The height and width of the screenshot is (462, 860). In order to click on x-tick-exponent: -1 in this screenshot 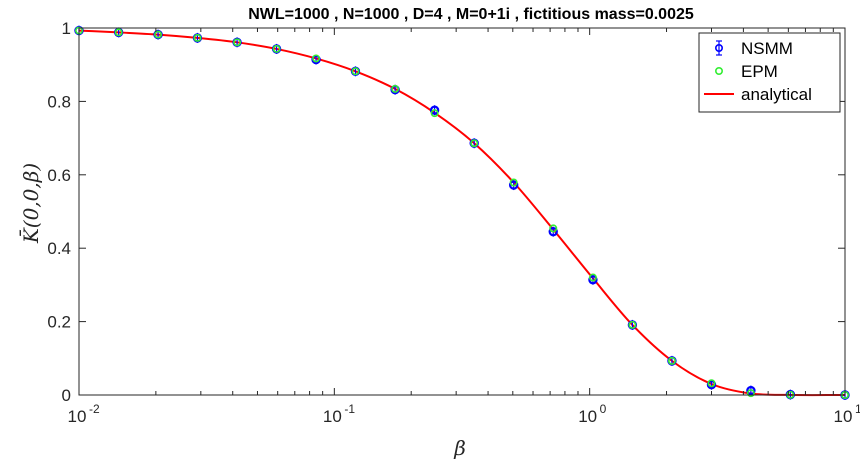, I will do `click(349, 409)`.